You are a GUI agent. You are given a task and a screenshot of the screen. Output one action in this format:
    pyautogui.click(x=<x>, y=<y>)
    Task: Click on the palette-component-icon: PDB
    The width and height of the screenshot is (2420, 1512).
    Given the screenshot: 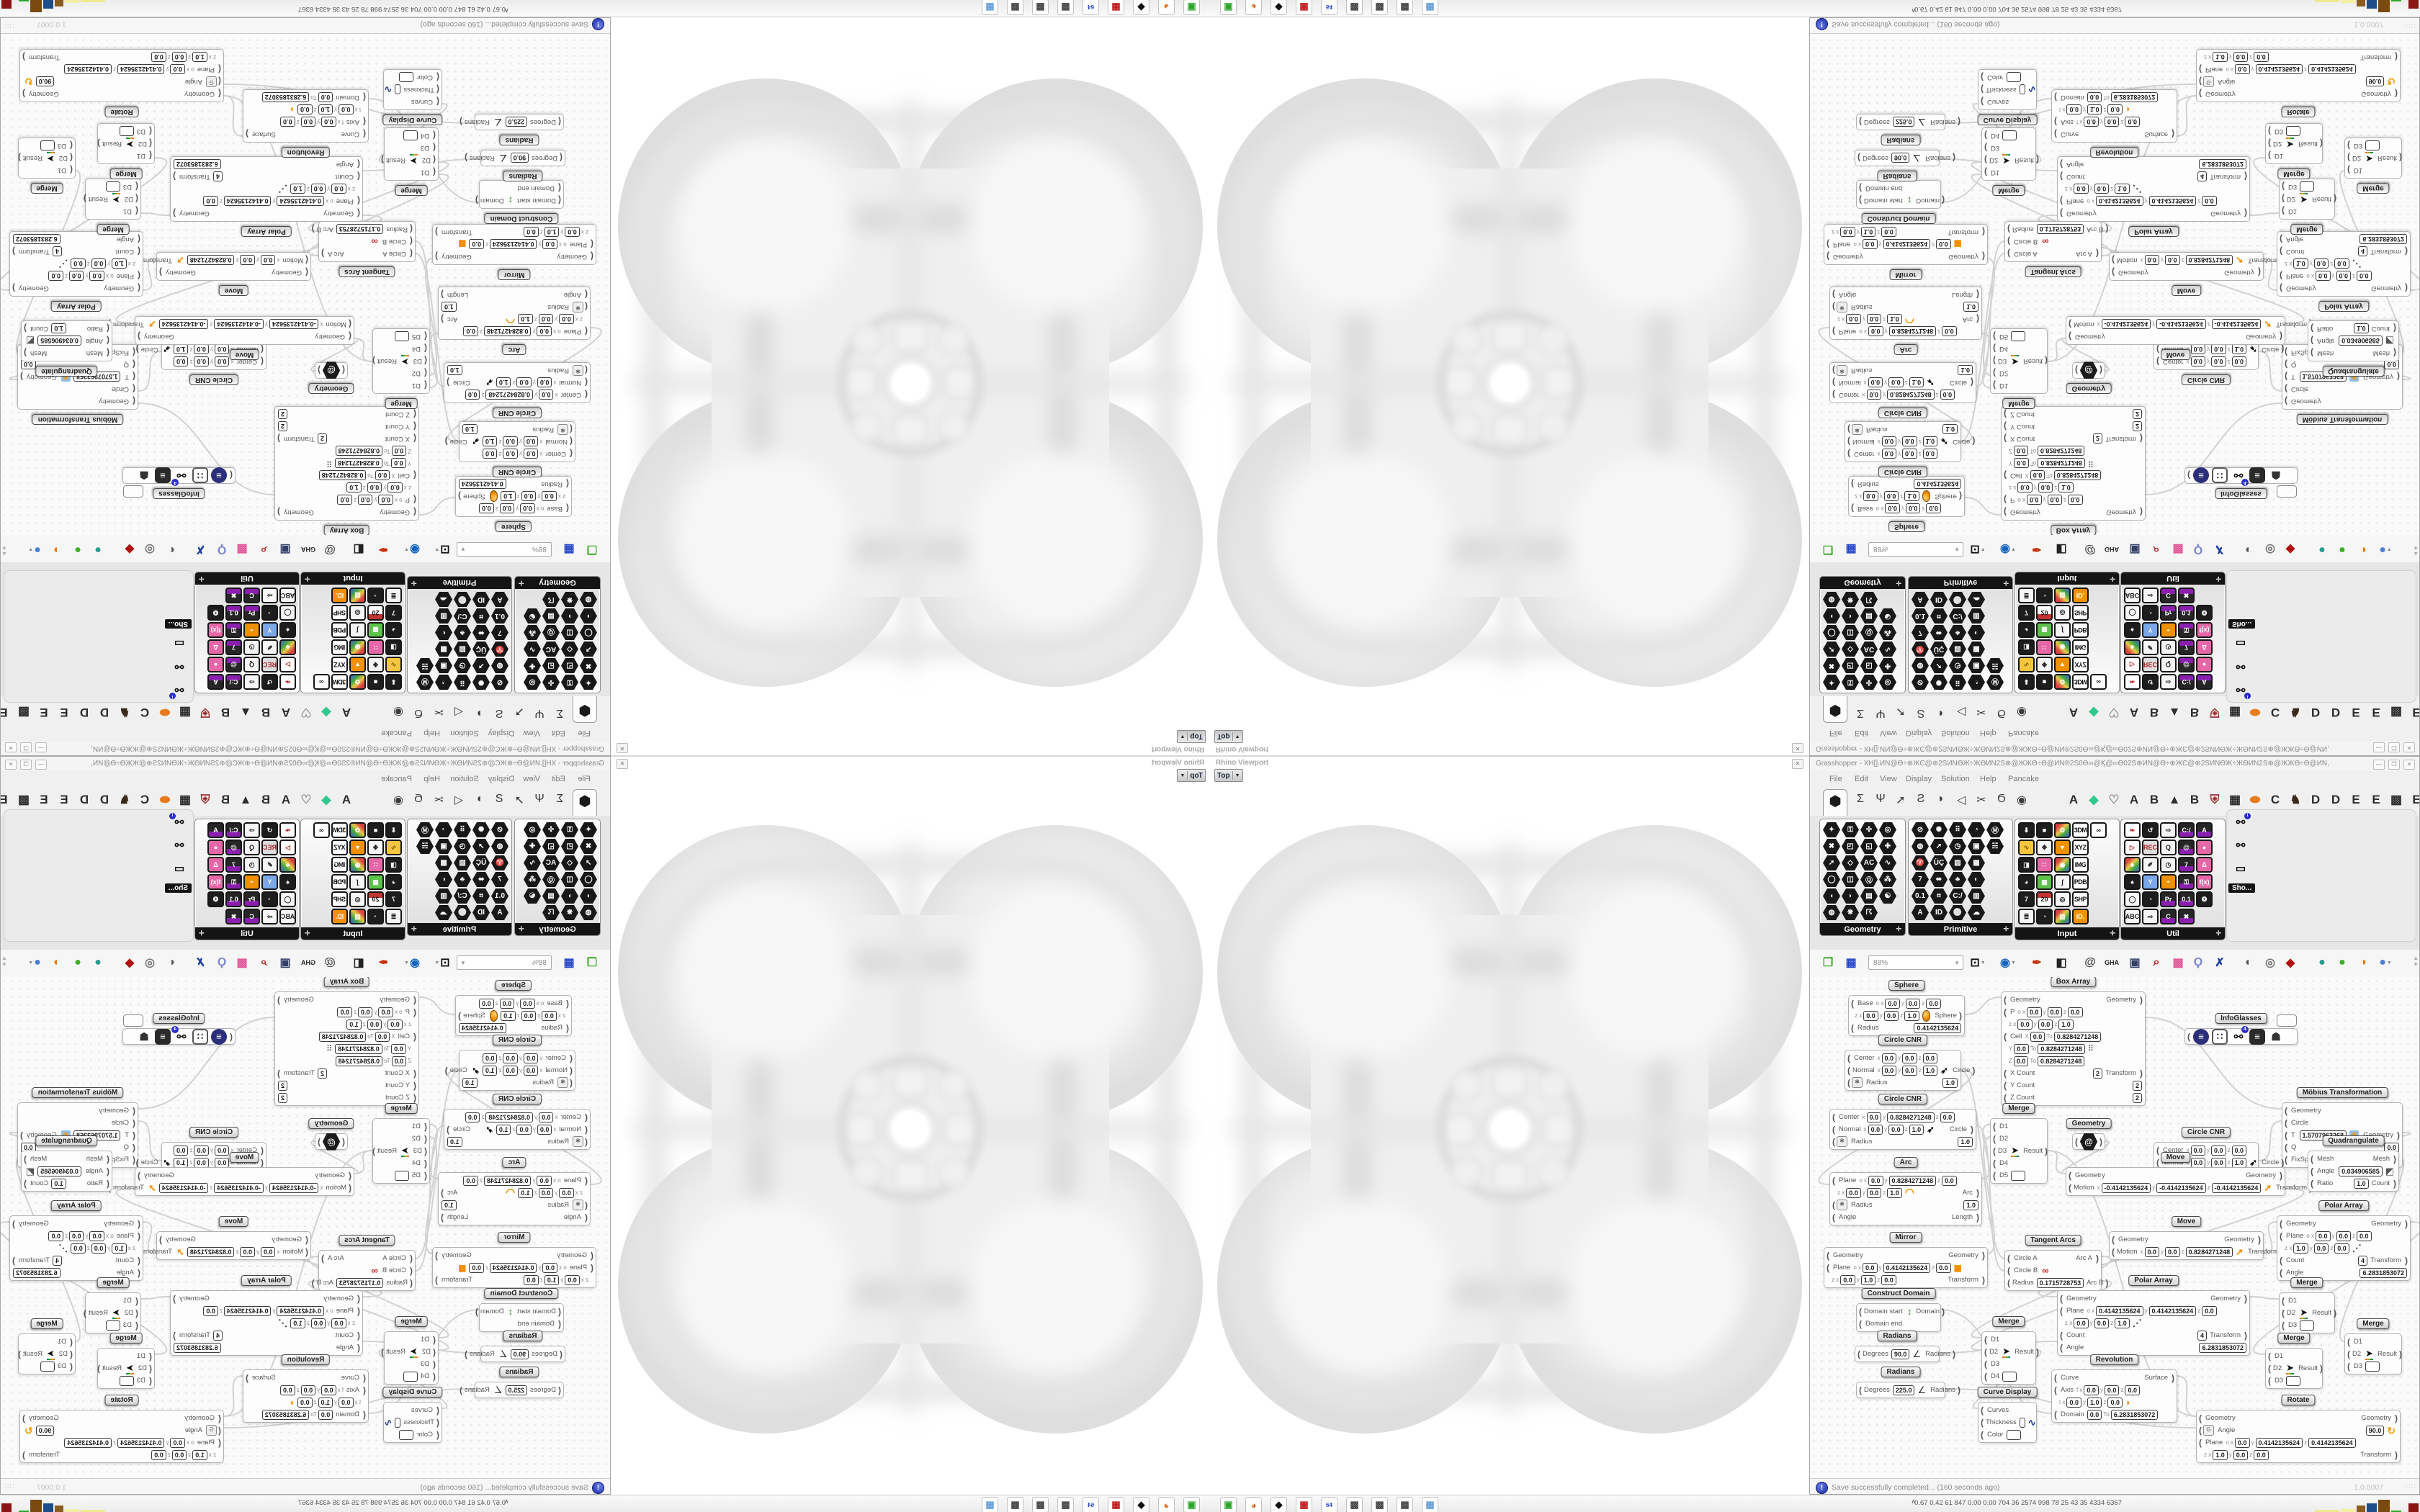 What is the action you would take?
    pyautogui.click(x=2080, y=882)
    